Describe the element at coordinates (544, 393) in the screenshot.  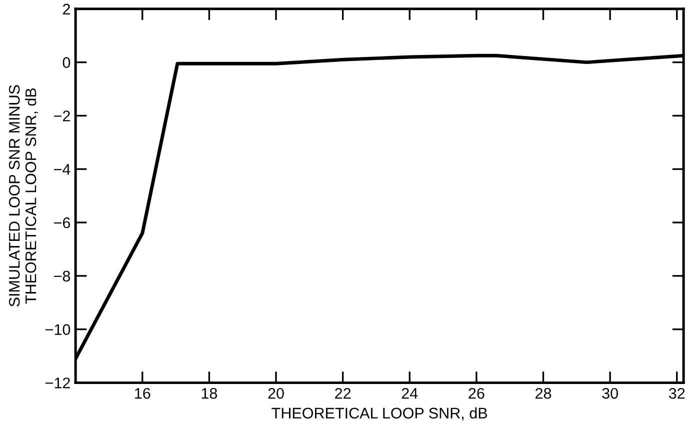
I see `x-tick-label: 28` at that location.